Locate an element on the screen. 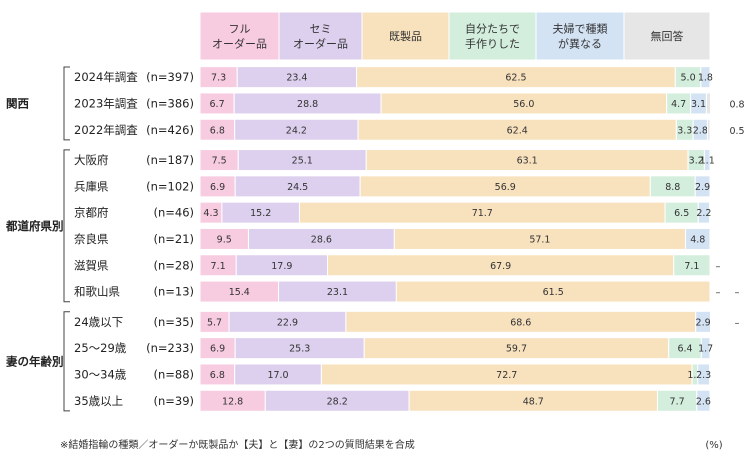 This screenshot has width=750, height=461. row-n: (n=397) is located at coordinates (170, 77).